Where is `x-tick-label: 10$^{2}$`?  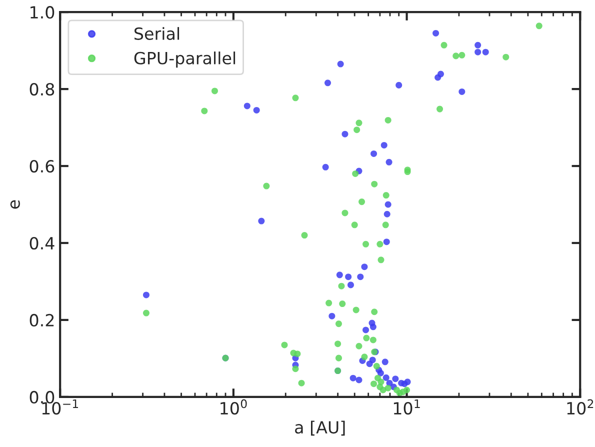 x-tick-label: 10$^{2}$ is located at coordinates (580, 407).